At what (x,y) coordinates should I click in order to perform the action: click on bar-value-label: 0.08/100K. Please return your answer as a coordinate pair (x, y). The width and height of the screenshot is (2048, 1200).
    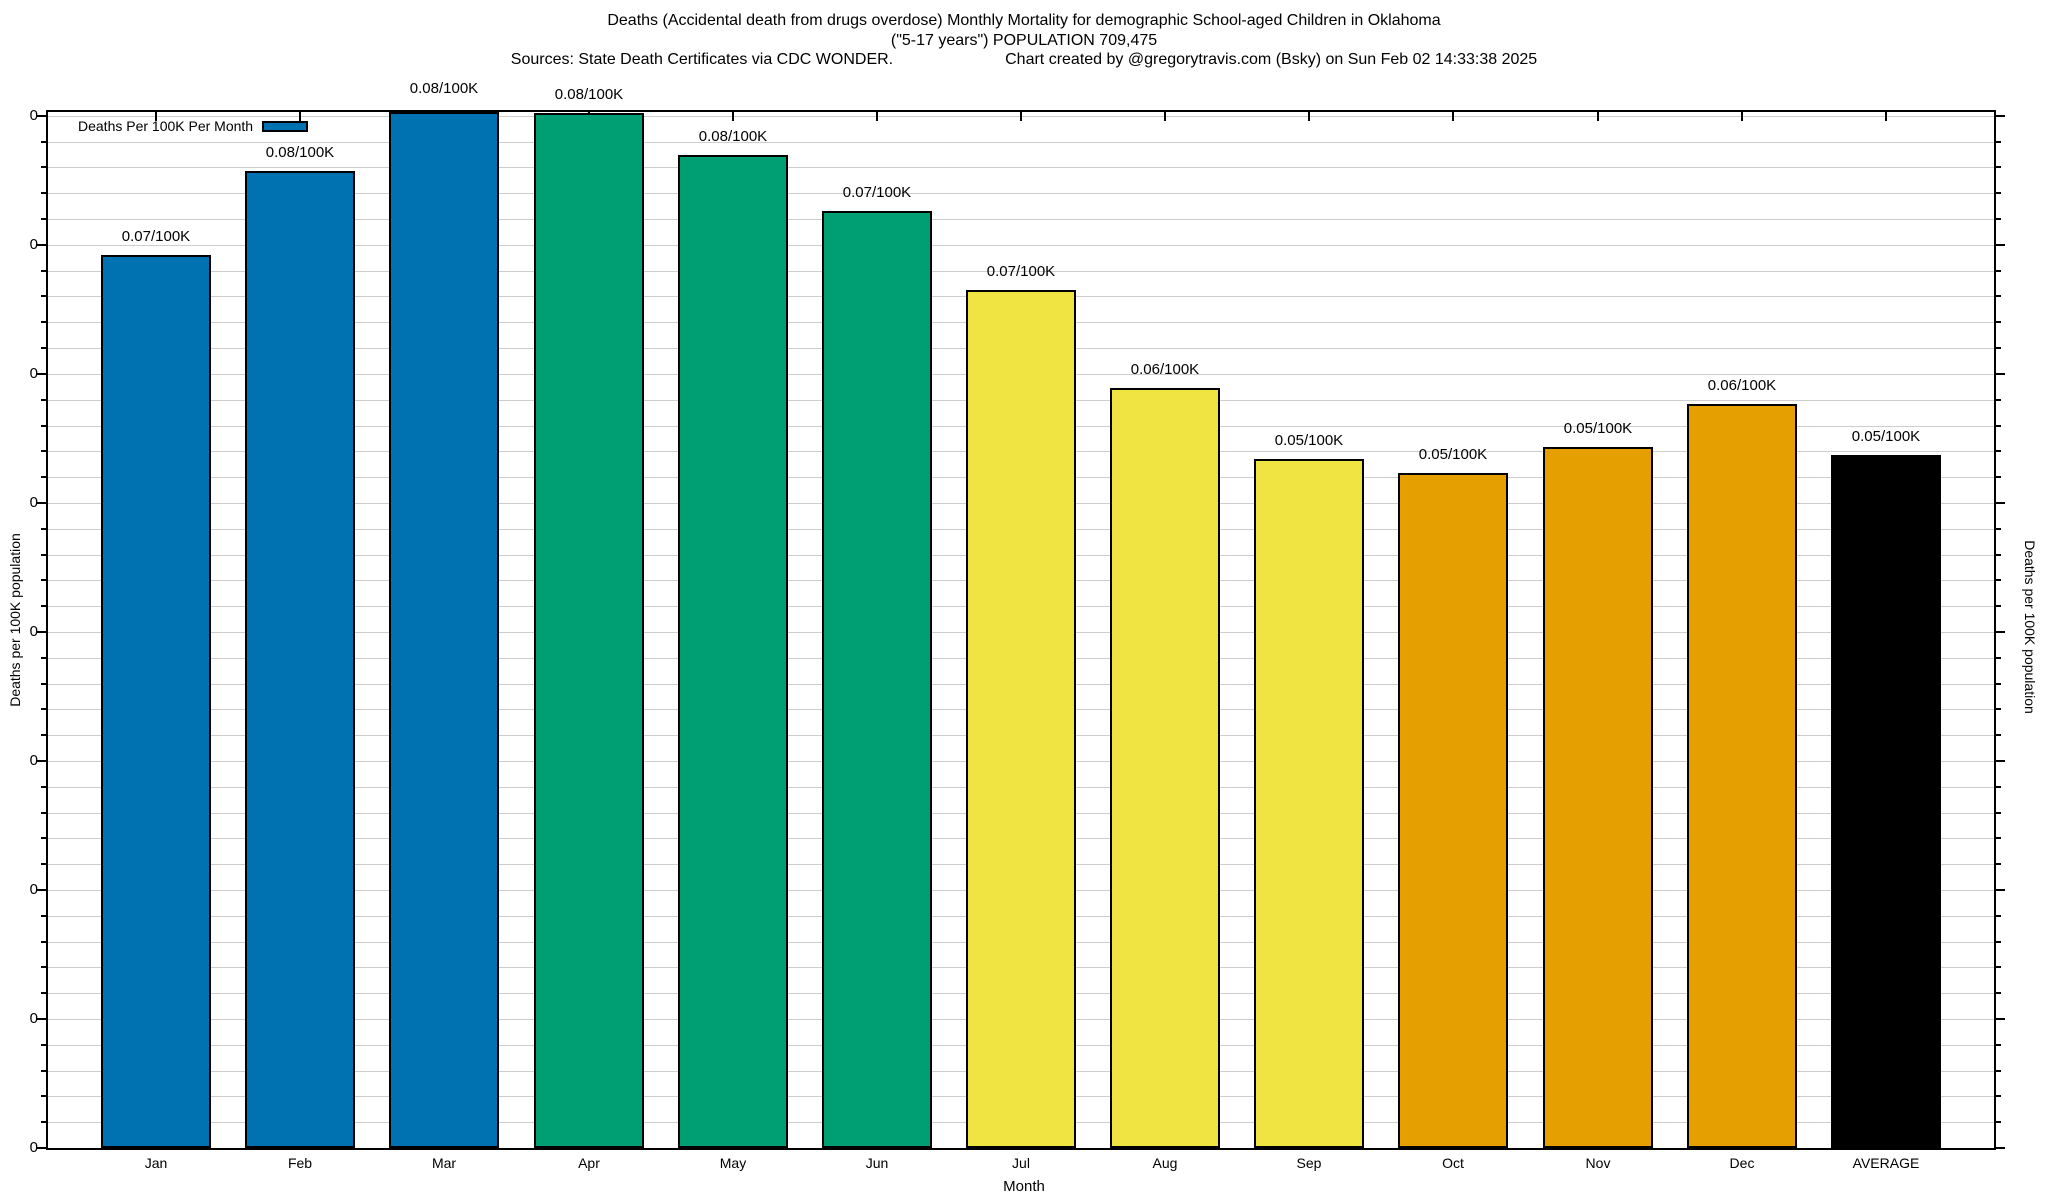
    Looking at the image, I should click on (733, 136).